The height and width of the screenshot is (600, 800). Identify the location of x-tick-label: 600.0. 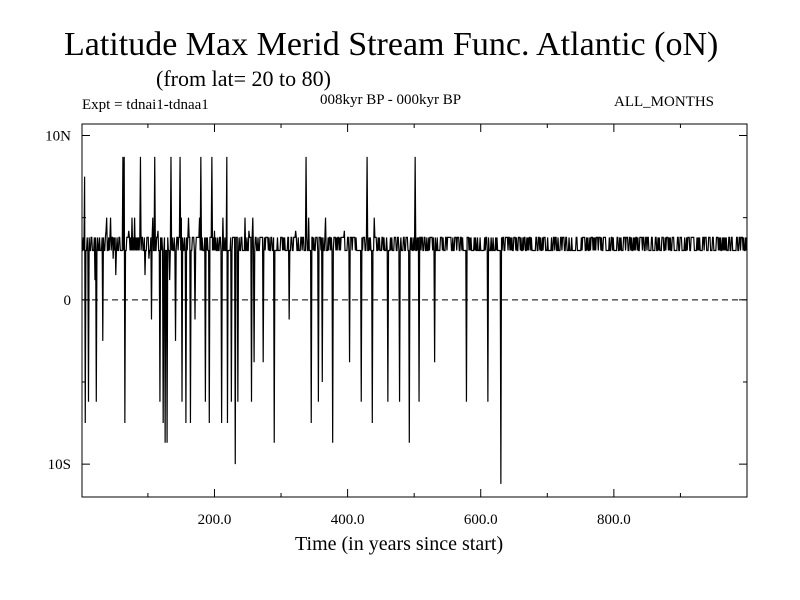
(481, 520).